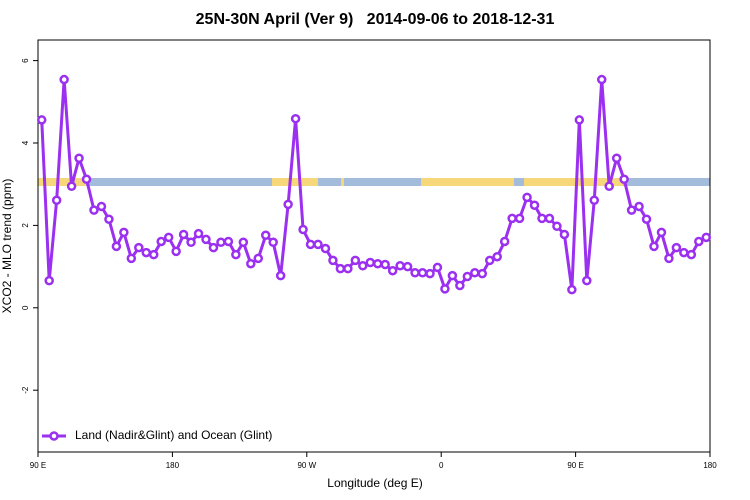 This screenshot has height=500, width=750. Describe the element at coordinates (25, 225) in the screenshot. I see `y-tick-label: 2` at that location.